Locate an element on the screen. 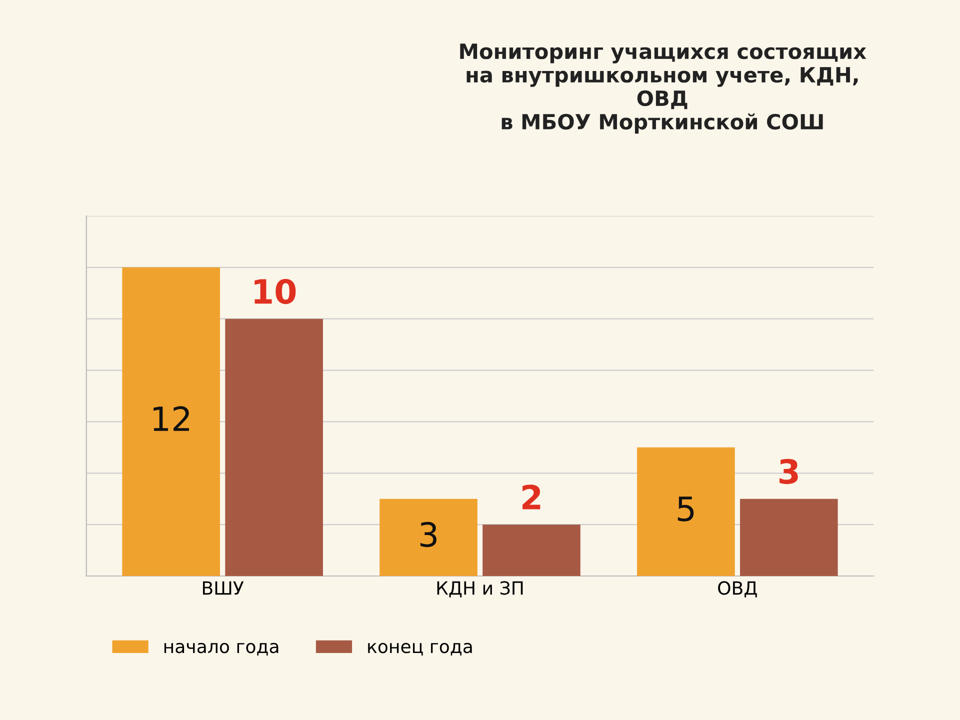 The height and width of the screenshot is (720, 960). x-tick-label: КДН и ЗП is located at coordinates (480, 589).